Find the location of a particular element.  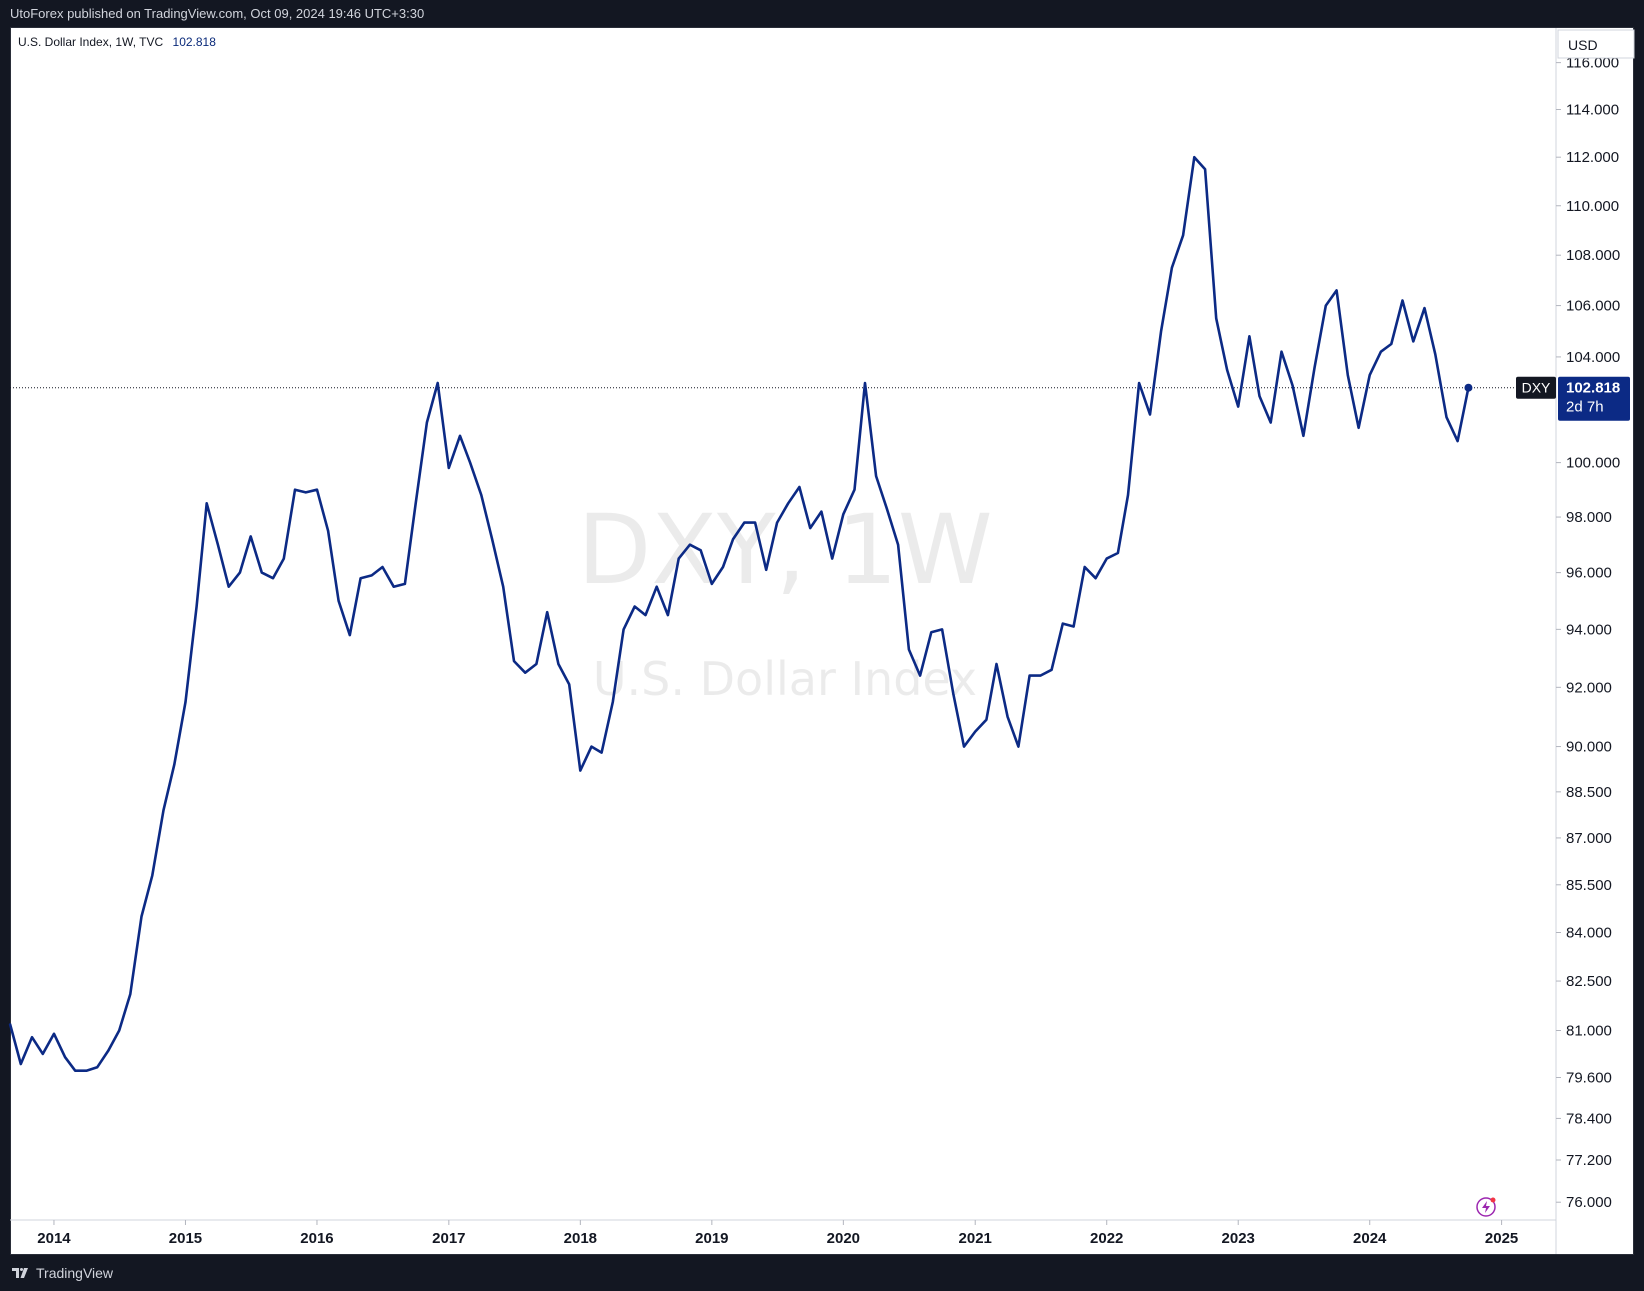

price-tick-label: 106.000 is located at coordinates (1593, 306).